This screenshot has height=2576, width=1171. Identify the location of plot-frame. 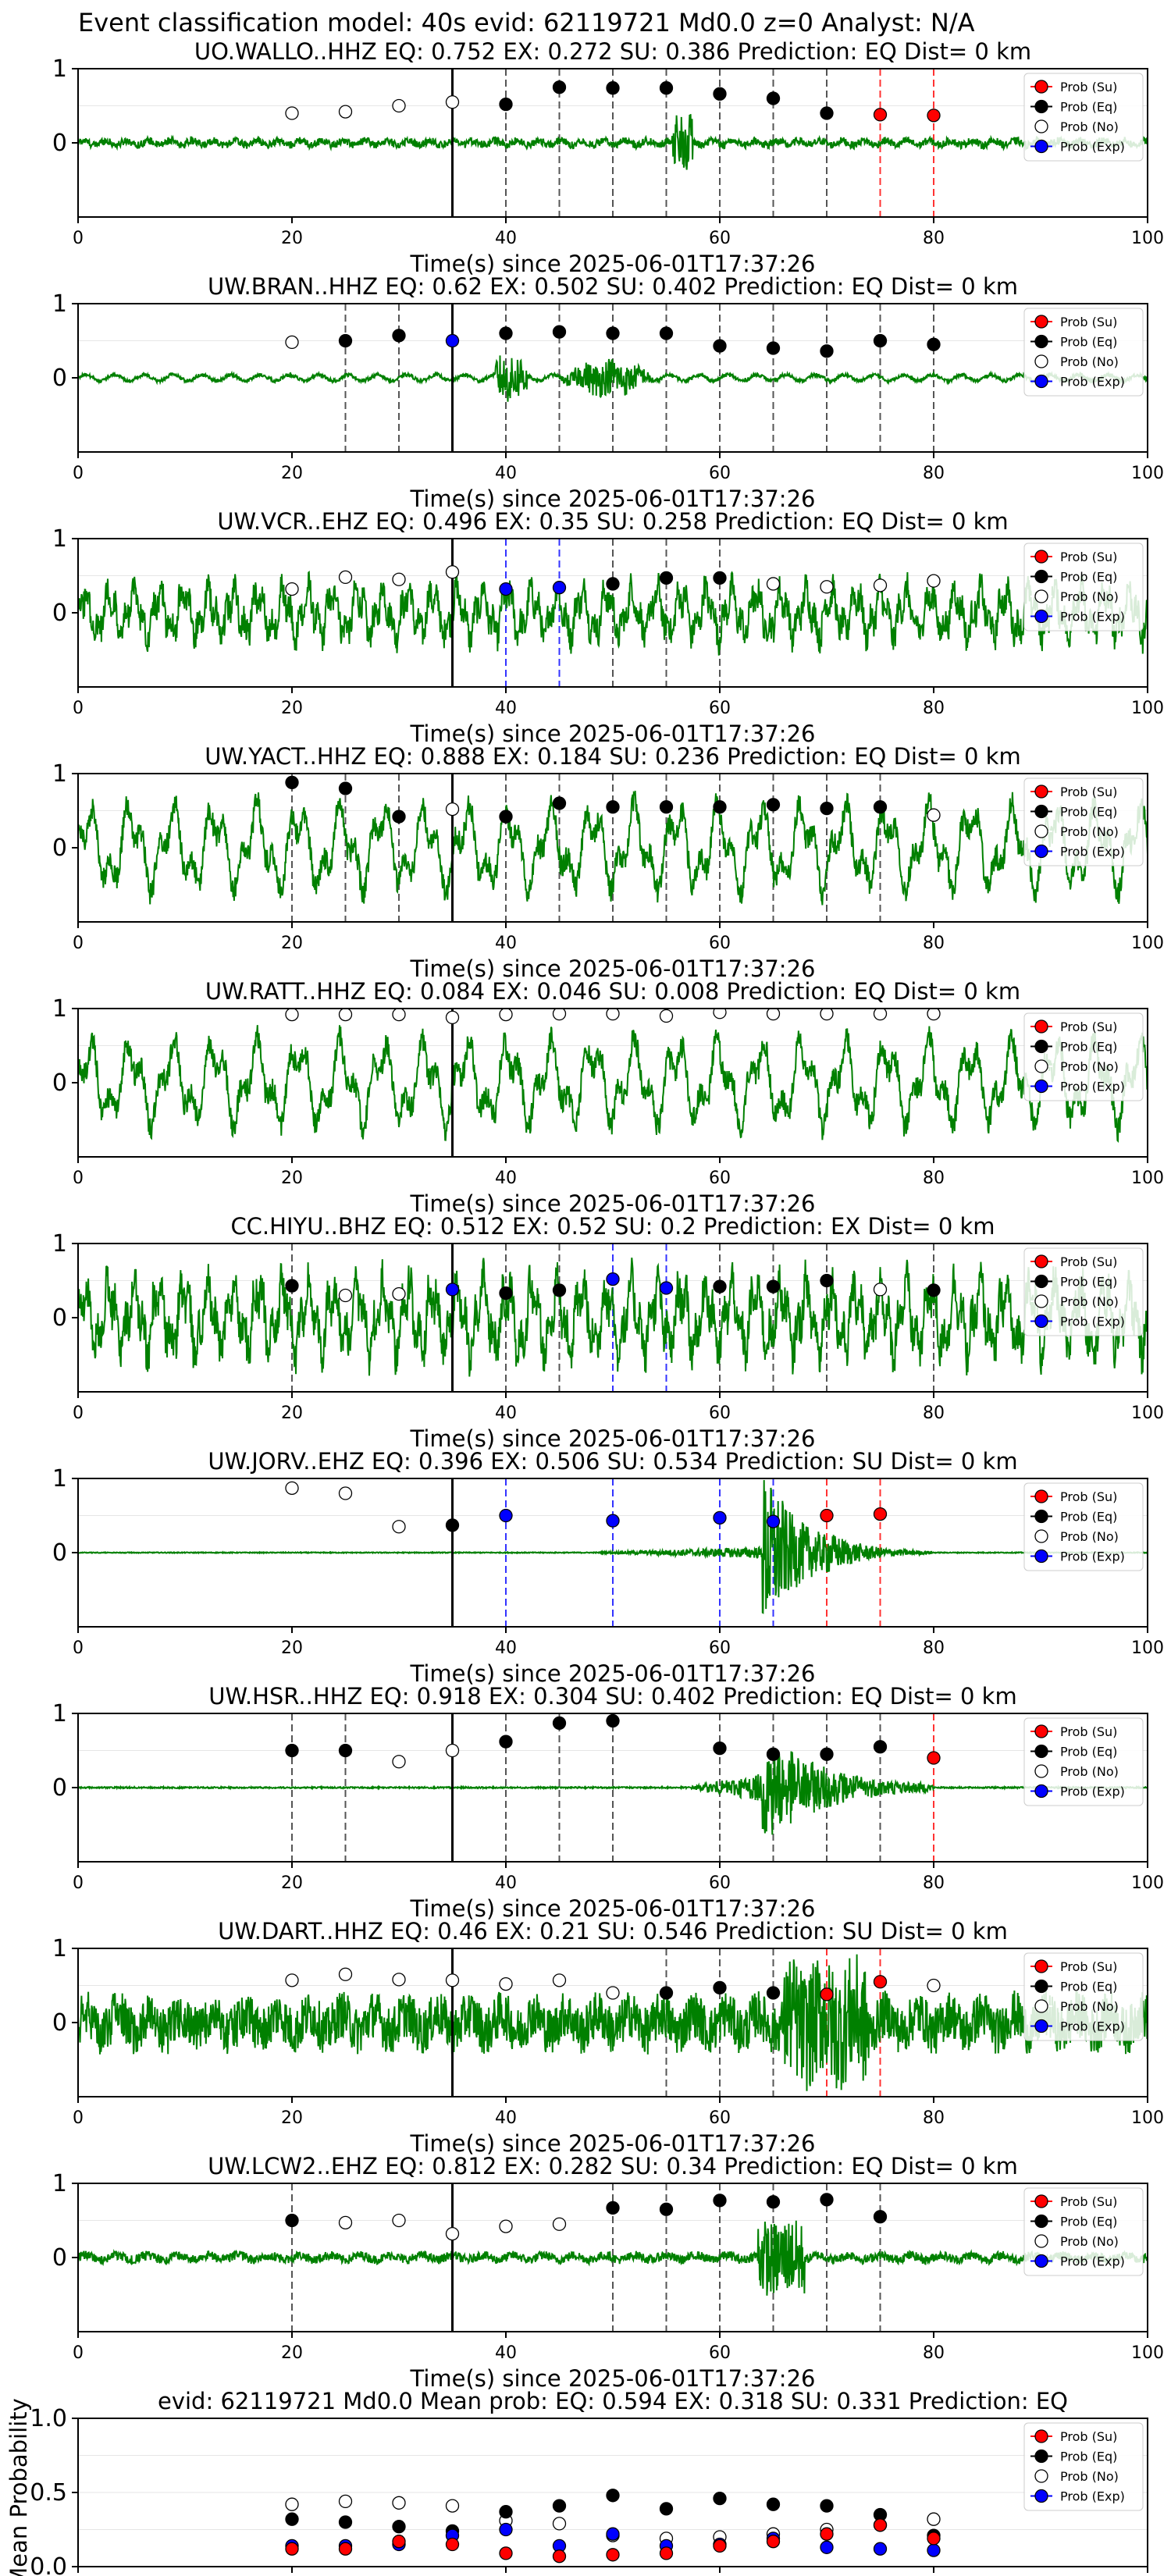
(612, 1083).